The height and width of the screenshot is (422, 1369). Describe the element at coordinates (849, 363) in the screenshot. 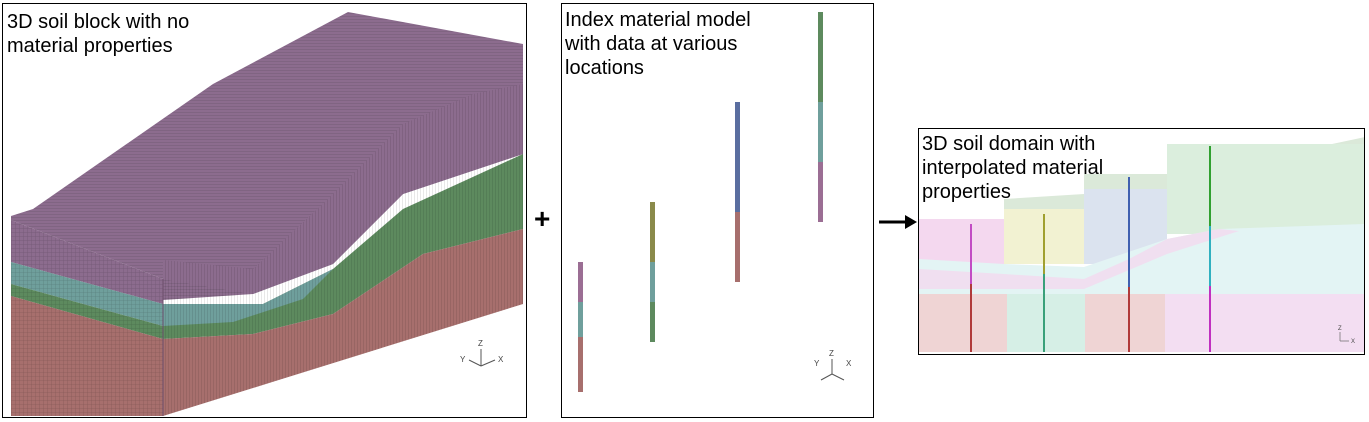

I see `axis-x-label-middle: X` at that location.